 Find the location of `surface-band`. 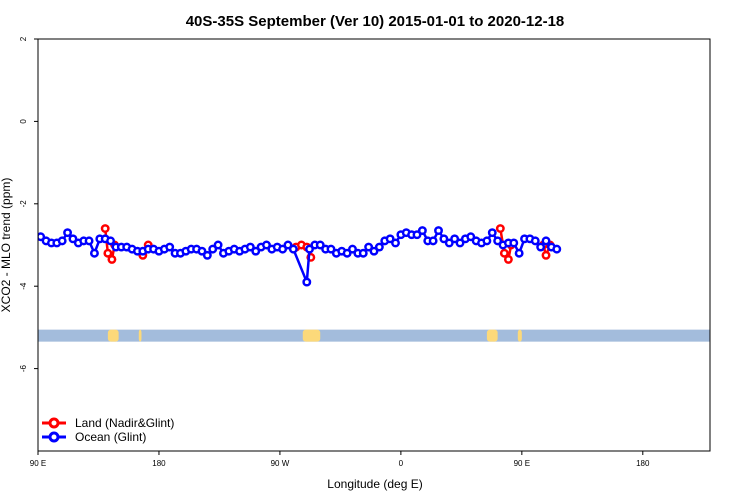

surface-band is located at coordinates (374, 335).